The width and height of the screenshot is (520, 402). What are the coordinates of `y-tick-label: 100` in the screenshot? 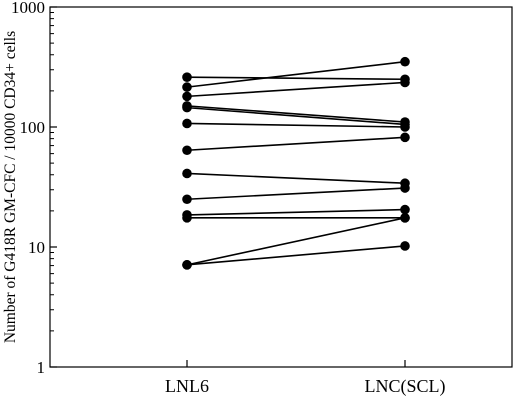 It's located at (33, 127).